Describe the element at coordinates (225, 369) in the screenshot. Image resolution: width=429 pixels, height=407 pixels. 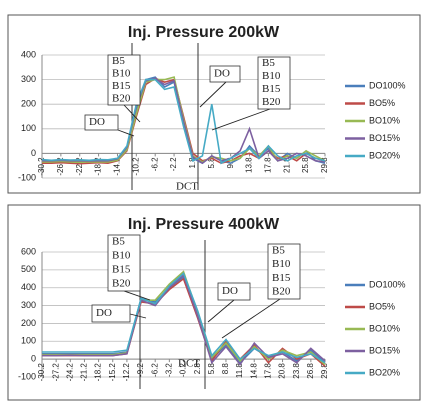
I see `x-tick-label: 8.8` at that location.